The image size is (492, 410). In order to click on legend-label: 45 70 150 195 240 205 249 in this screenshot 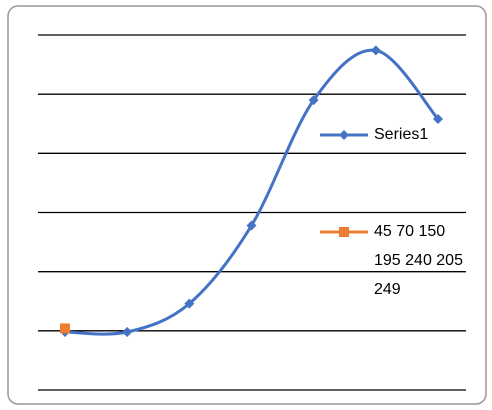, I will do `click(418, 260)`.